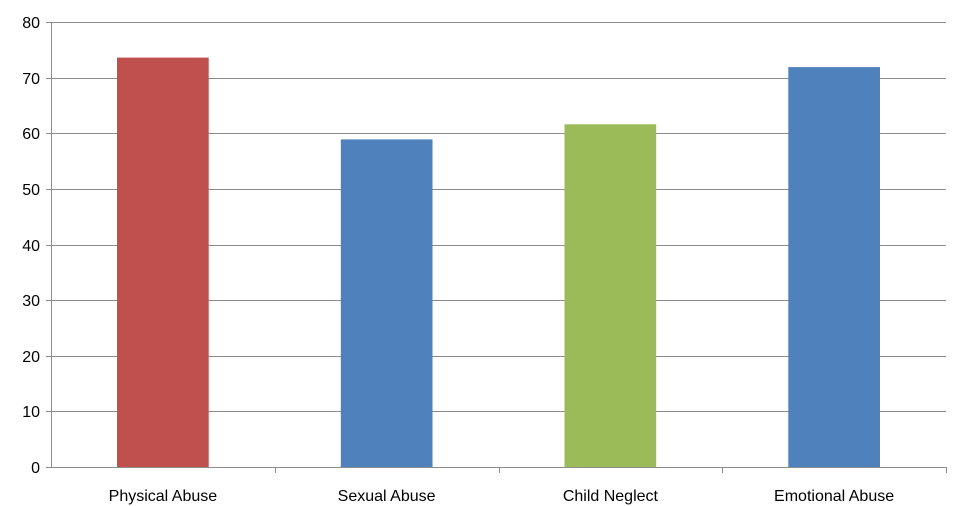  Describe the element at coordinates (834, 267) in the screenshot. I see `bar-emotional-abuse` at that location.